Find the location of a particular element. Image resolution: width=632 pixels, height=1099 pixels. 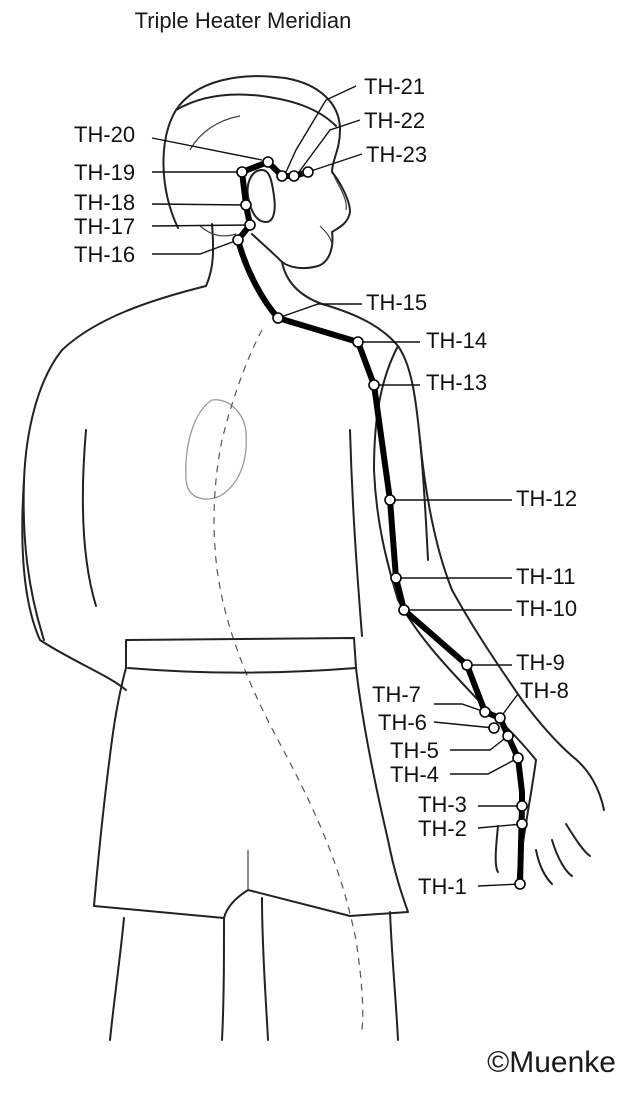

label-th-3: TH-3 is located at coordinates (442, 804).